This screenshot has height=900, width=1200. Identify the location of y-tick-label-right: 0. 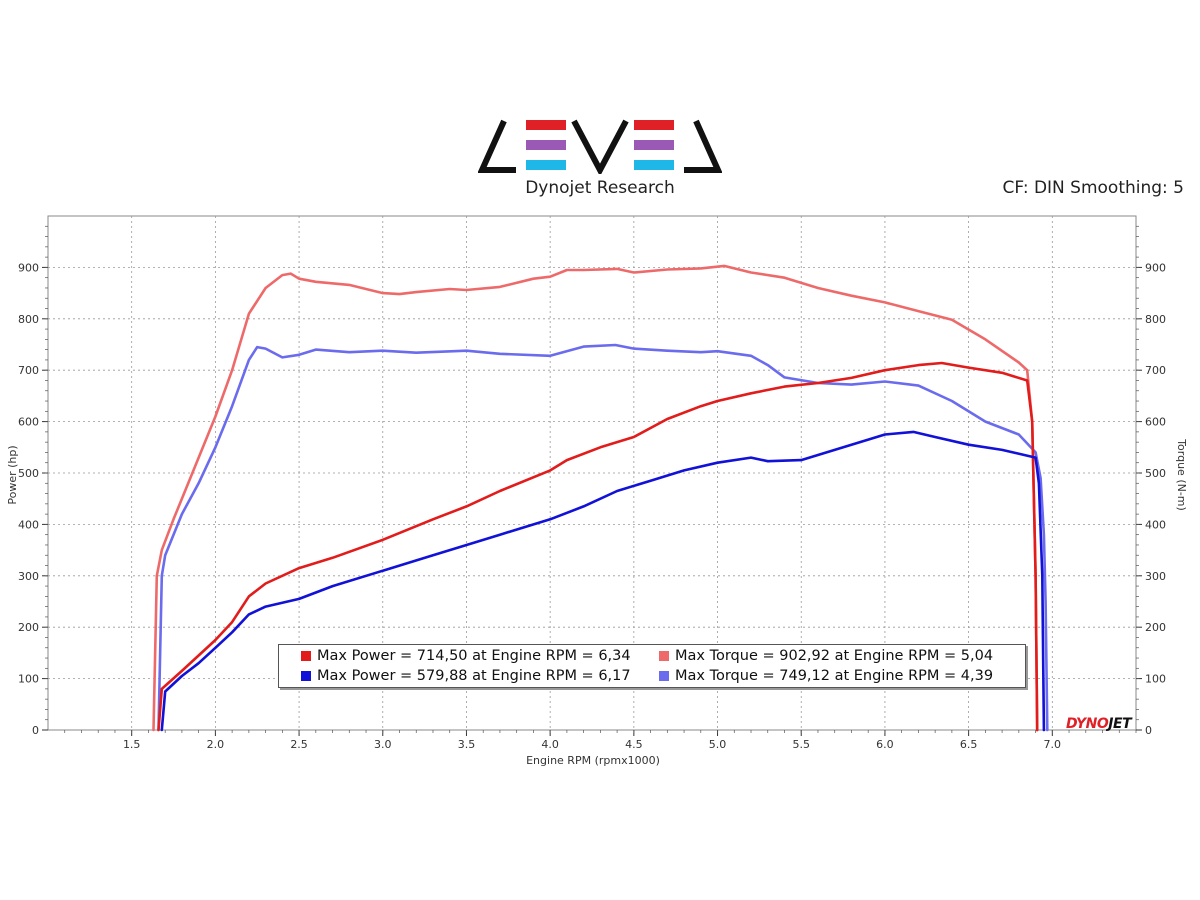
(1148, 730).